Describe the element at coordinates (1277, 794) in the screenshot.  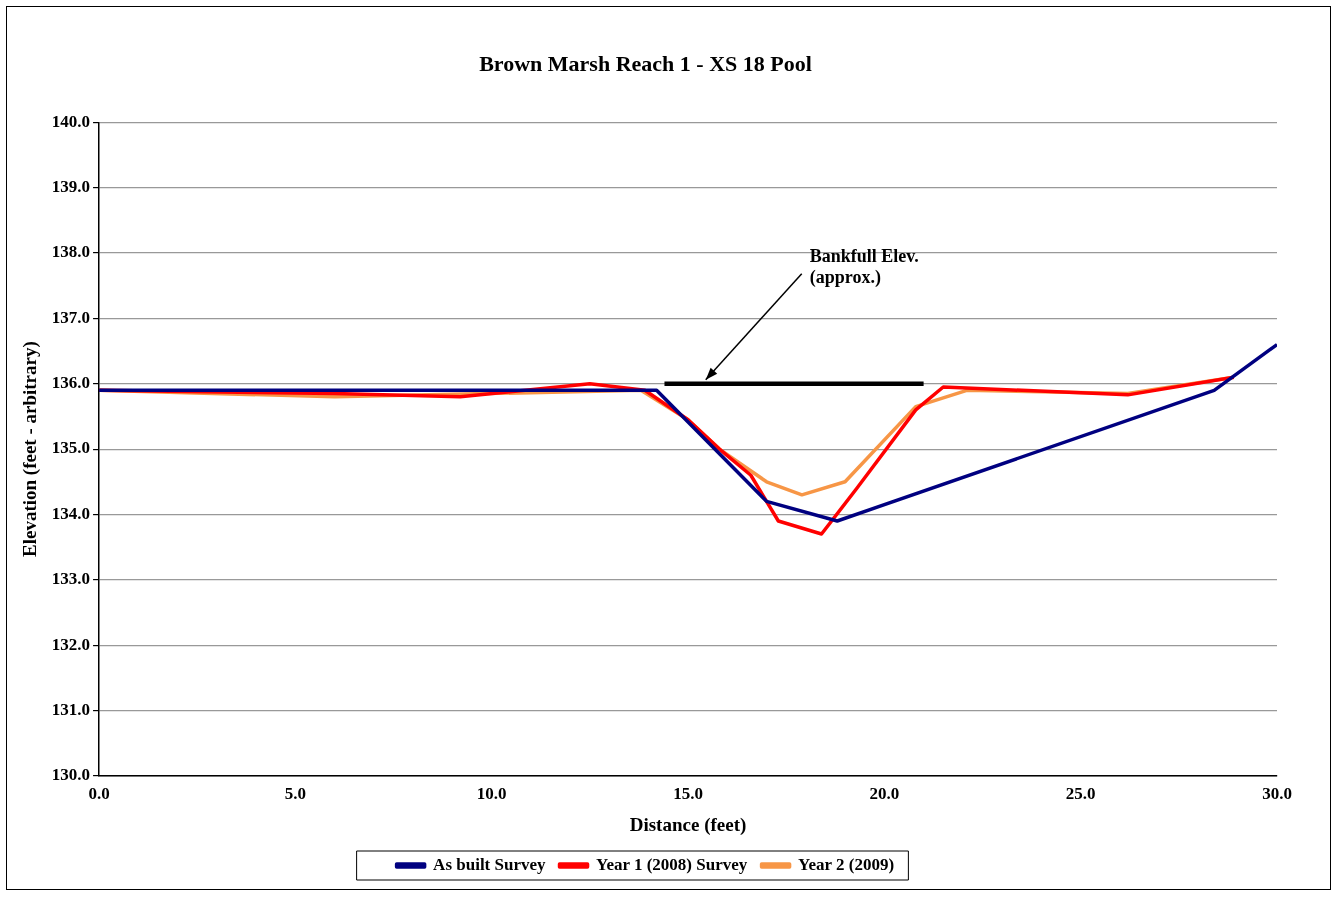
I see `x-tick-label: 30.0` at that location.